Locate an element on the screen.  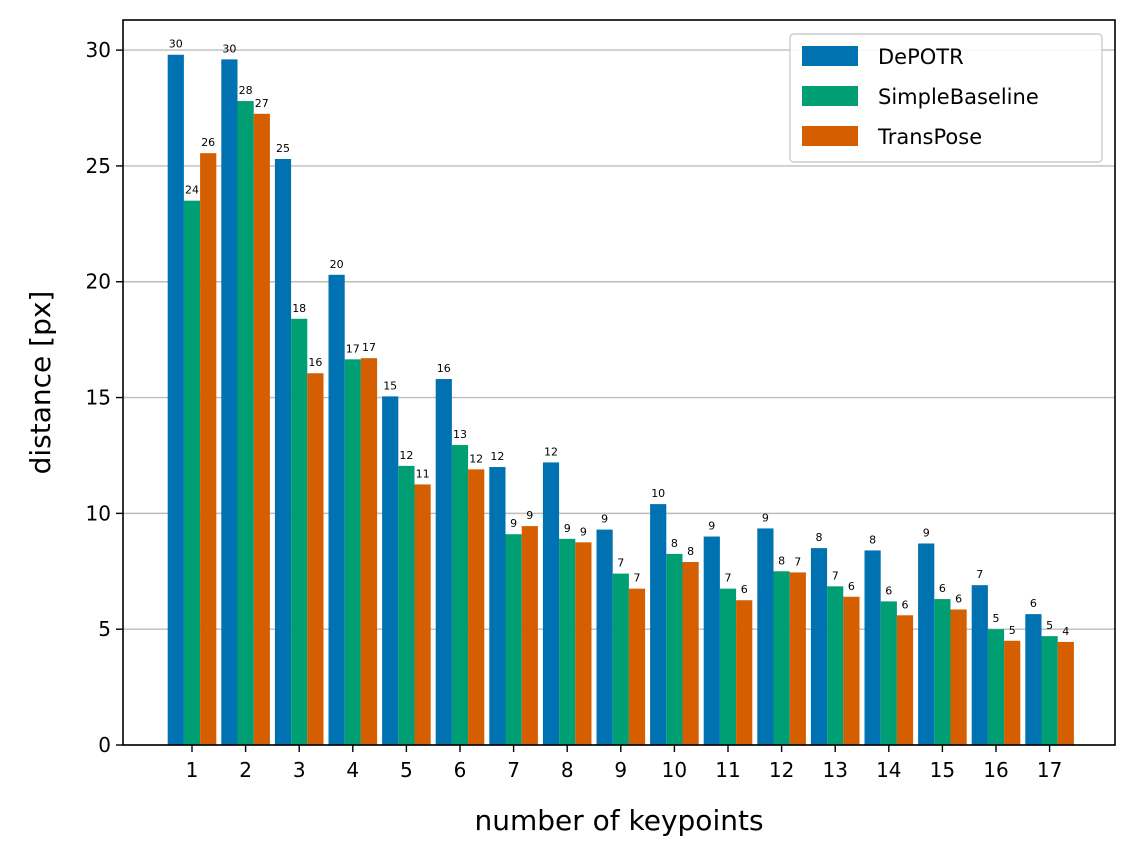
y-tick-label: 0 is located at coordinates (104, 745).